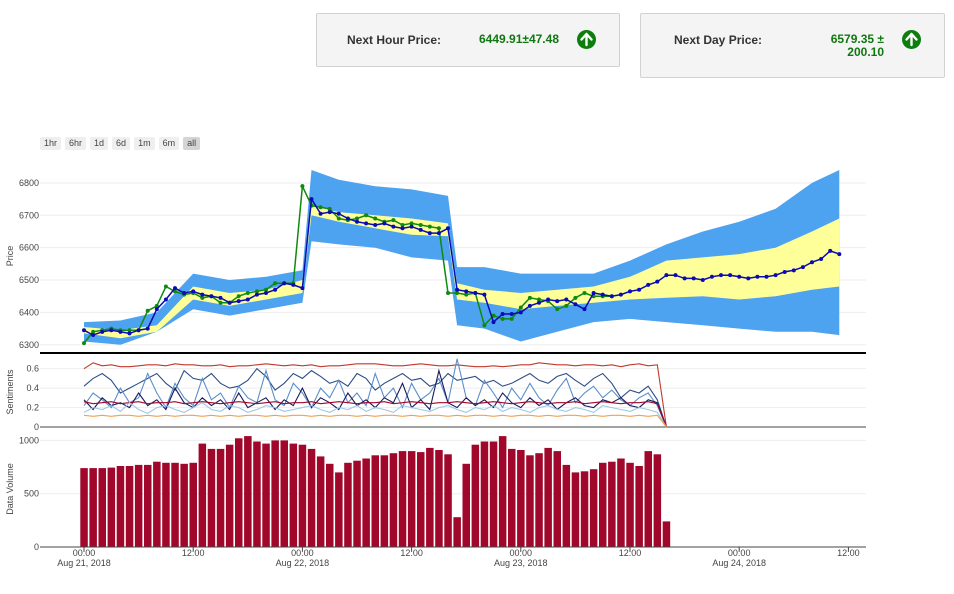  Describe the element at coordinates (303, 563) in the screenshot. I see `x-date-label: Aug 22, 2018` at that location.